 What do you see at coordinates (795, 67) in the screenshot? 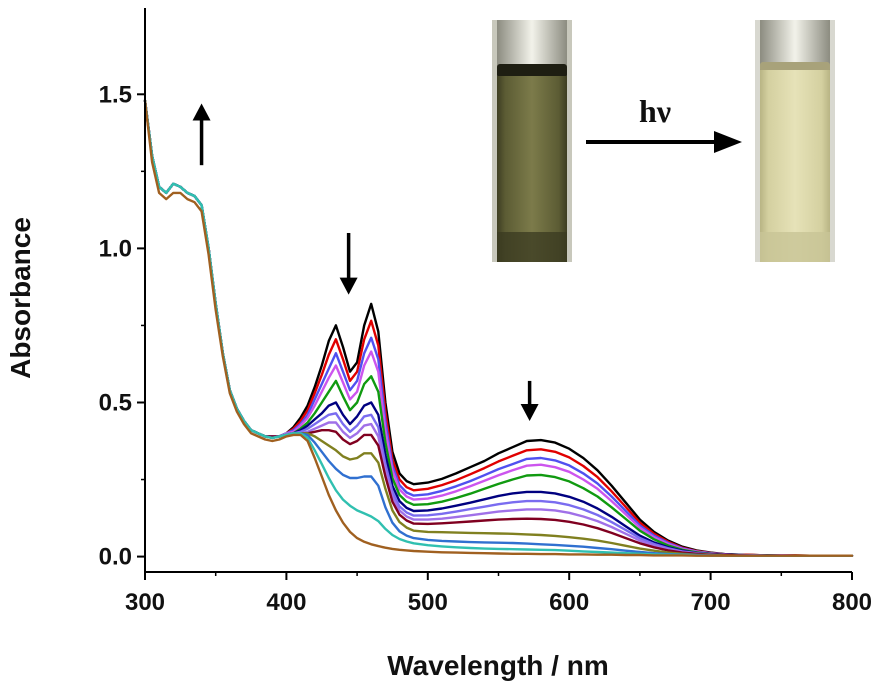
I see `cuvette-after-meniscus` at bounding box center [795, 67].